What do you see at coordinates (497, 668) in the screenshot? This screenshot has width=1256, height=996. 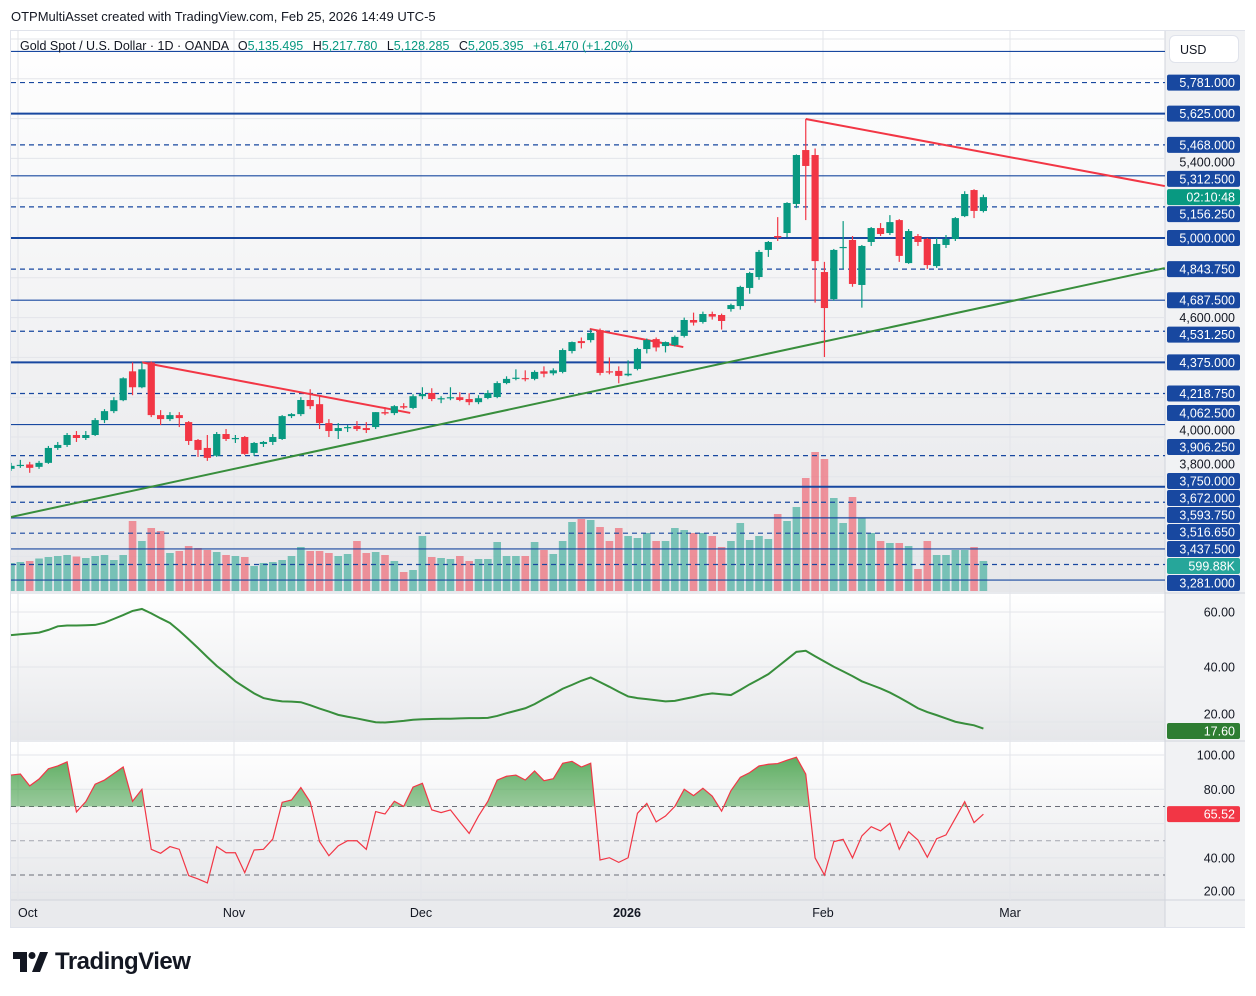 I see `indicator-line` at bounding box center [497, 668].